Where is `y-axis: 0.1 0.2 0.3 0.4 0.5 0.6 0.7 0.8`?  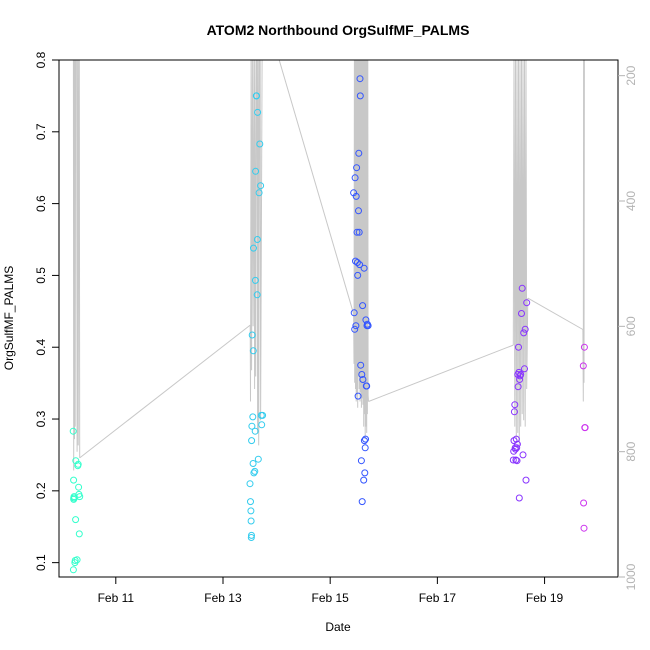
y-axis: 0.1 0.2 0.3 0.4 0.5 0.6 0.7 0.8 is located at coordinates (46, 311).